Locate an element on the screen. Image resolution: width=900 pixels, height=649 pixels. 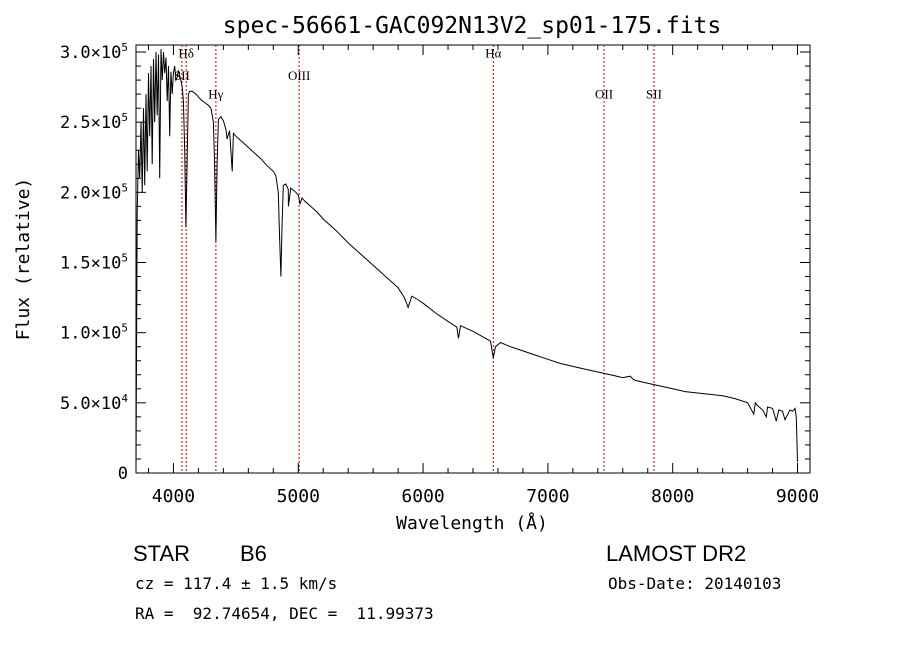
y-tick-mantissa: 5.0×10 is located at coordinates (90, 404).